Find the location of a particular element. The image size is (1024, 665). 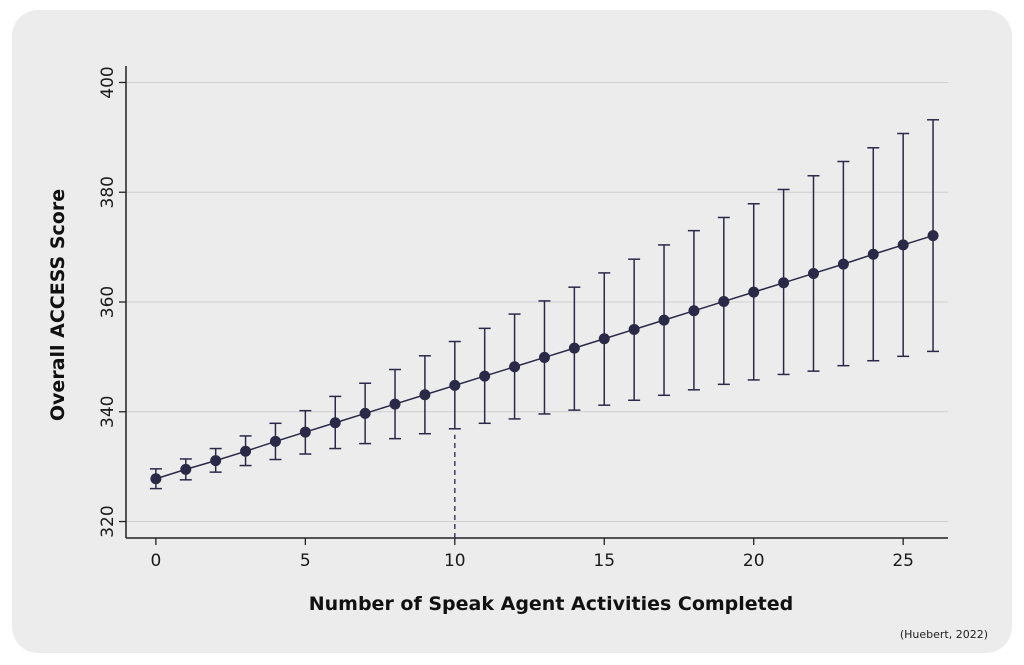

y-tick-label: 320 is located at coordinates (108, 521).